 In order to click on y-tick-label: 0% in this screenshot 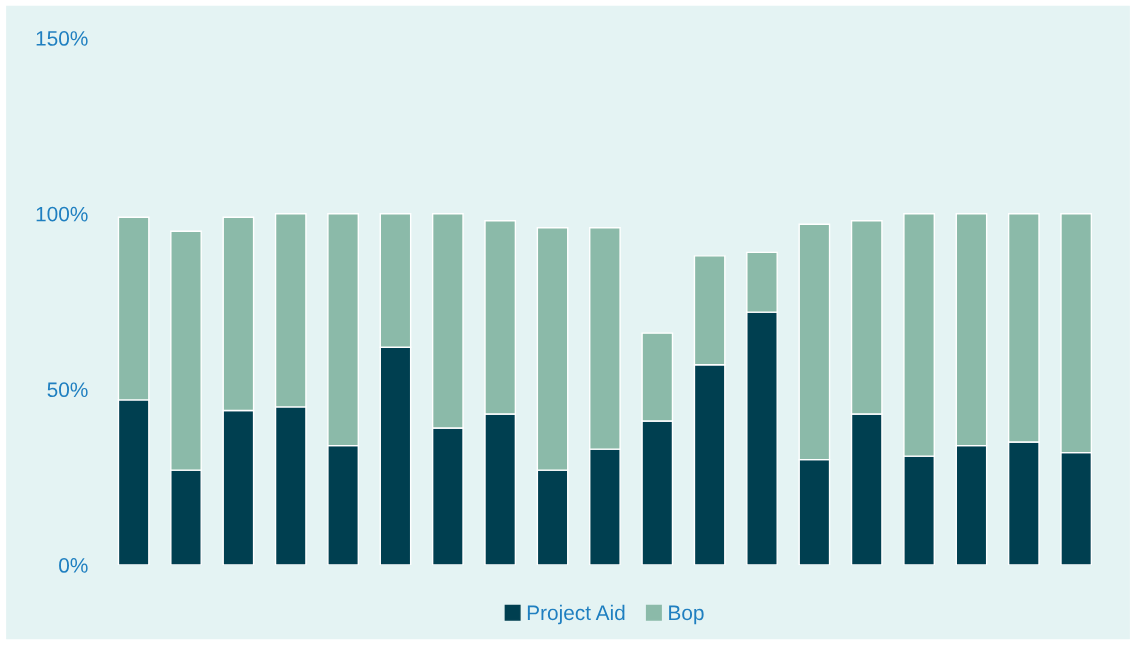, I will do `click(73, 565)`.